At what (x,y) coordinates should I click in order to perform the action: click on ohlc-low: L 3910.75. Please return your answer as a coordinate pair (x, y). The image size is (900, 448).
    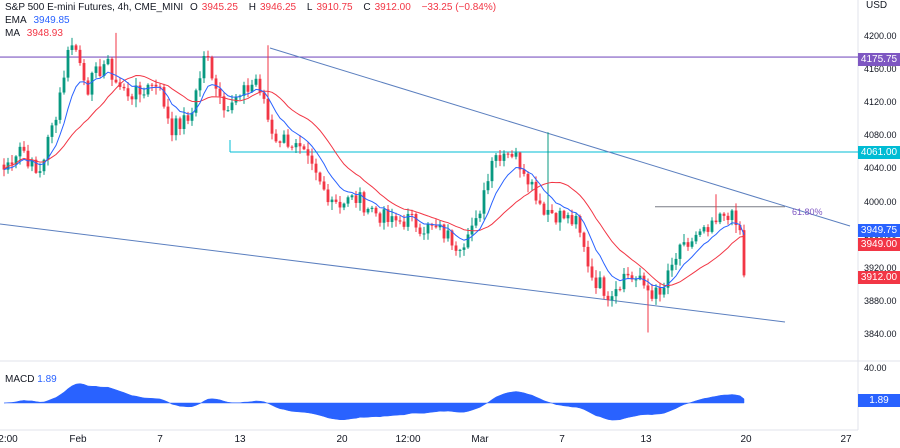
    Looking at the image, I should click on (329, 7).